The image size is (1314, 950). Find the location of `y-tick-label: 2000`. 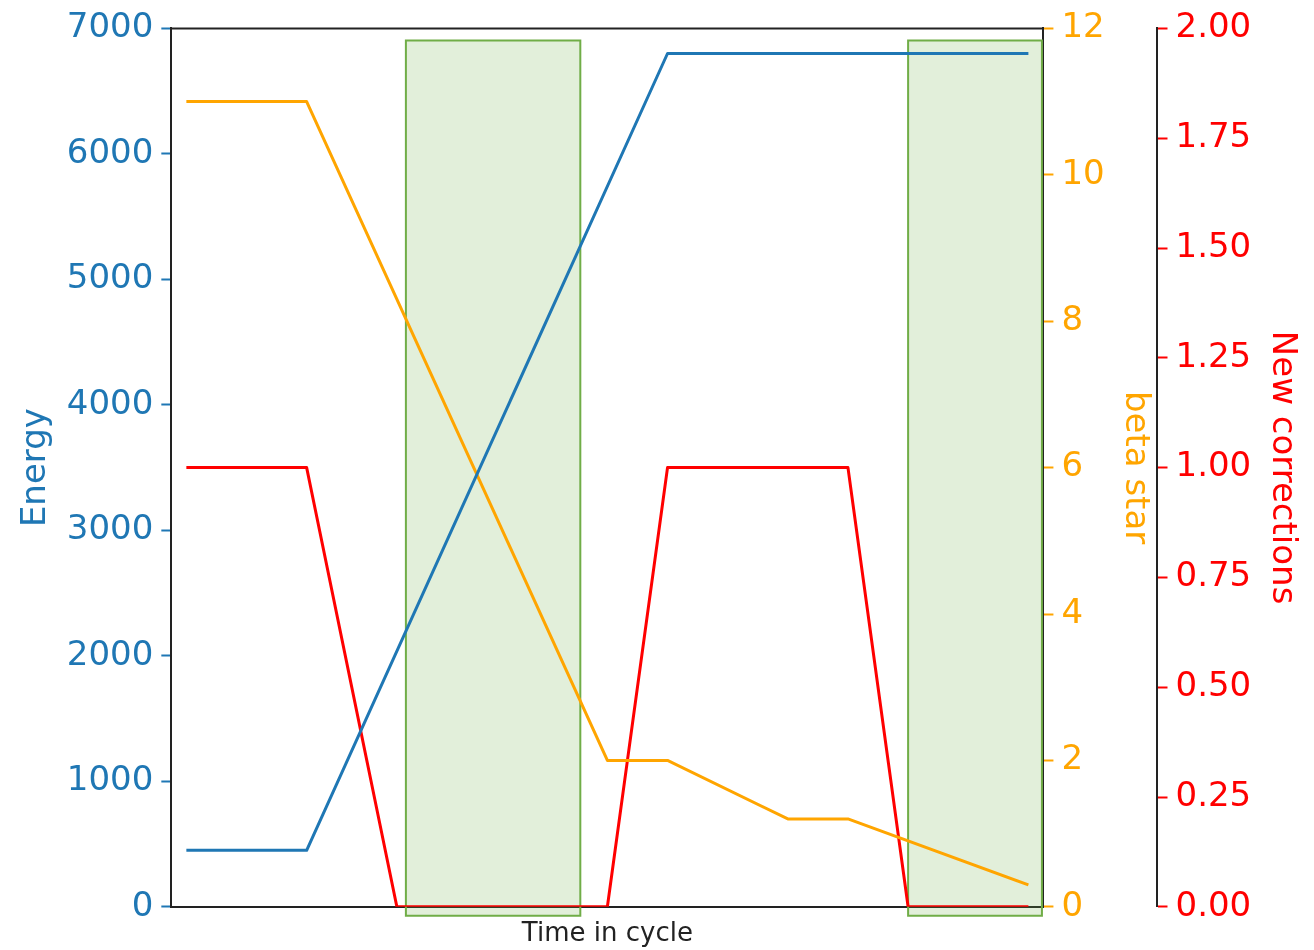

y-tick-label: 2000 is located at coordinates (110, 652).